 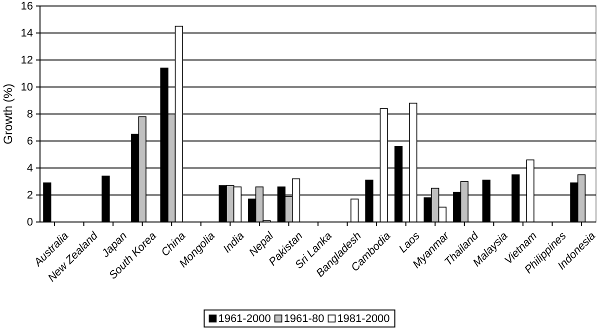 What do you see at coordinates (26, 88) in the screenshot?
I see `y-tick-label: 10` at bounding box center [26, 88].